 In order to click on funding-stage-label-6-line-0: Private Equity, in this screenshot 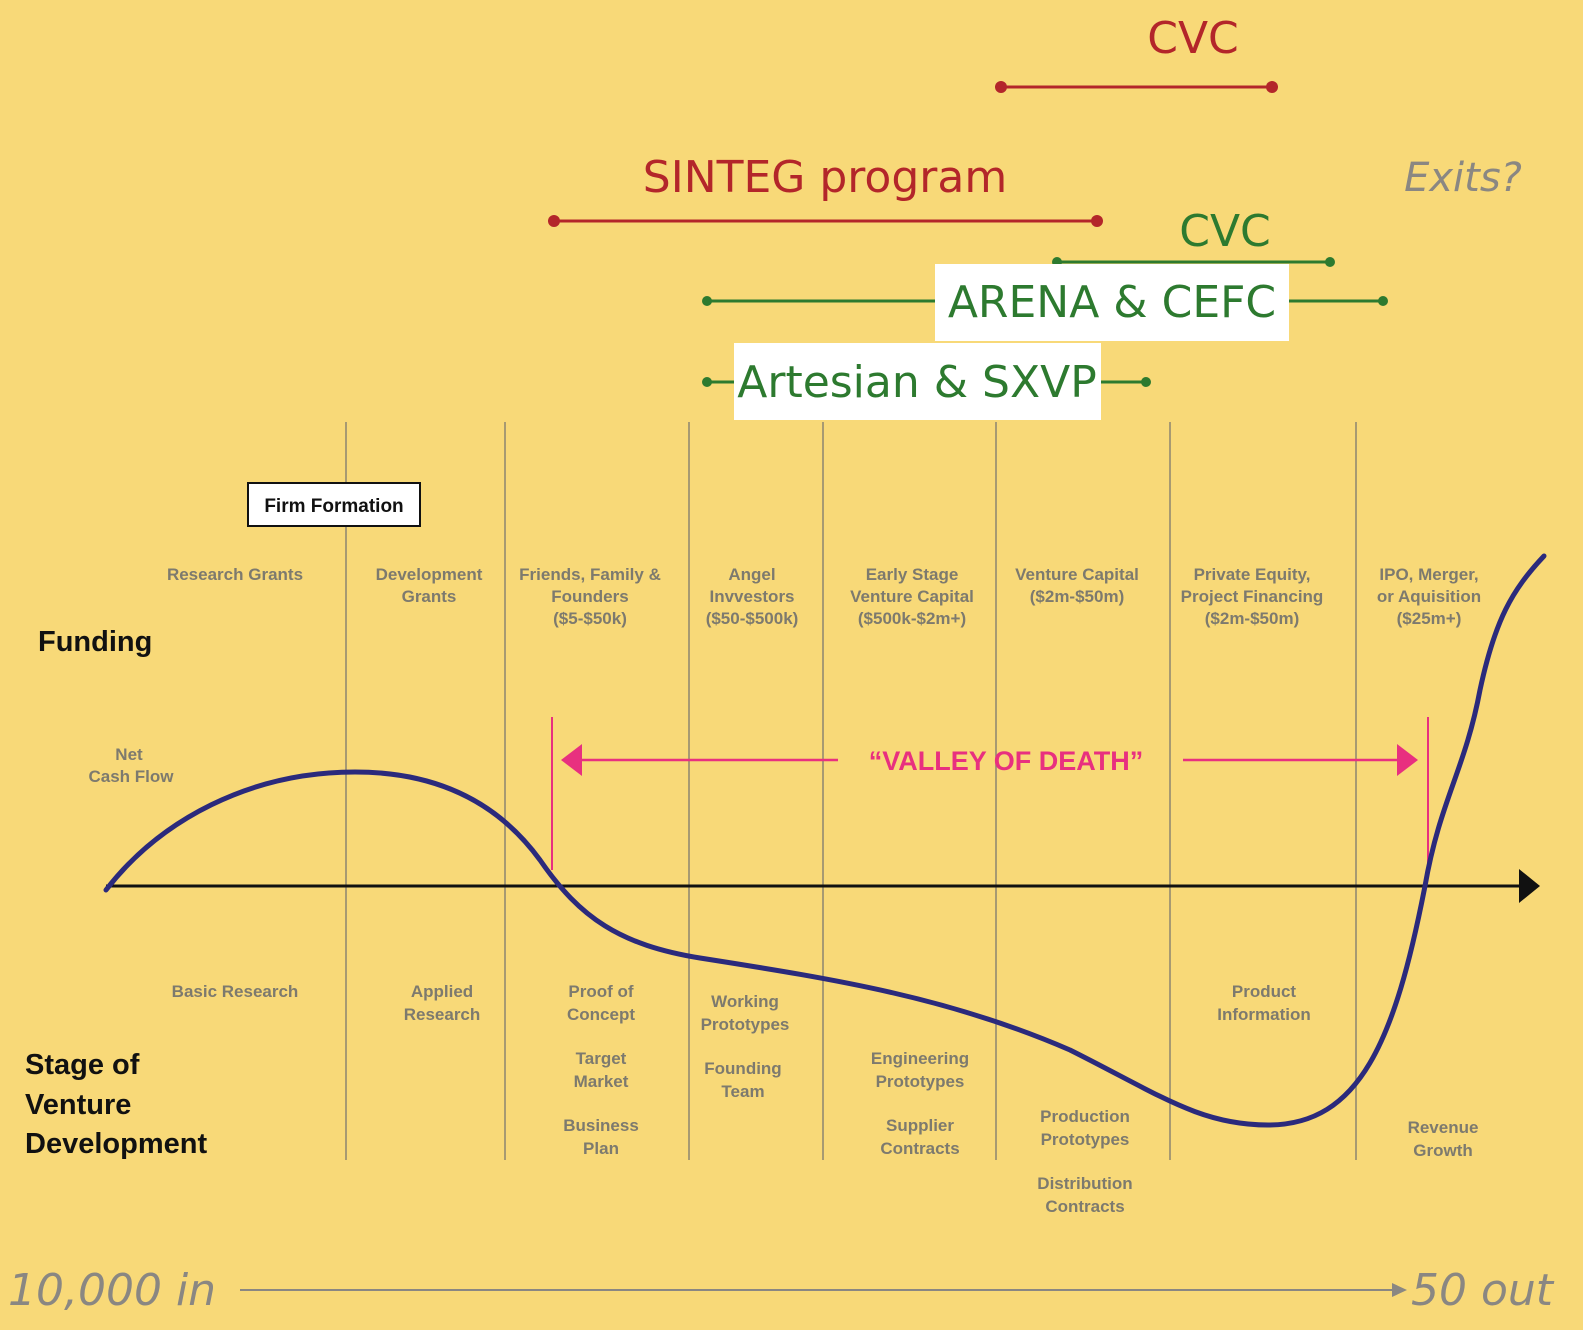, I will do `click(1252, 574)`.